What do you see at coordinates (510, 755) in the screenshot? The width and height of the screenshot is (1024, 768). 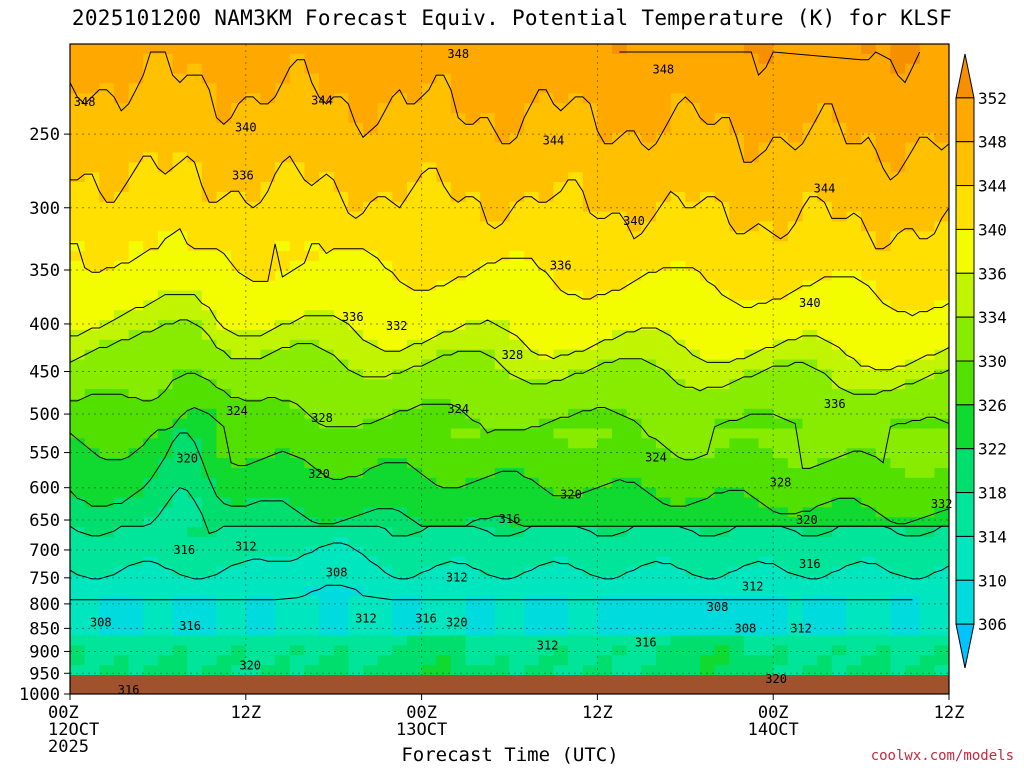 I see `x-axis-label: Forecast Time (UTC)` at bounding box center [510, 755].